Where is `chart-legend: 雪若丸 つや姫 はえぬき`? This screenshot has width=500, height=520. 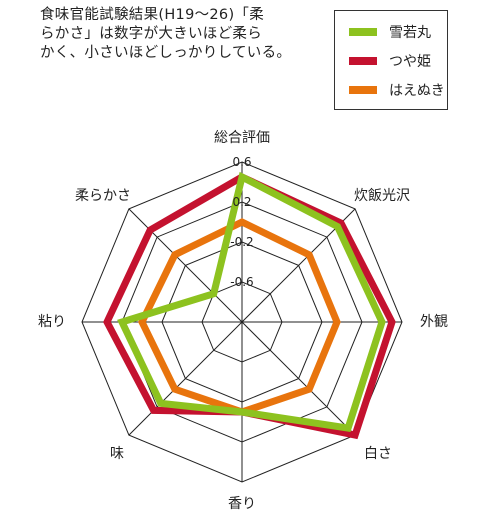 chart-legend: 雪若丸 つや姫 はえぬき is located at coordinates (391, 60).